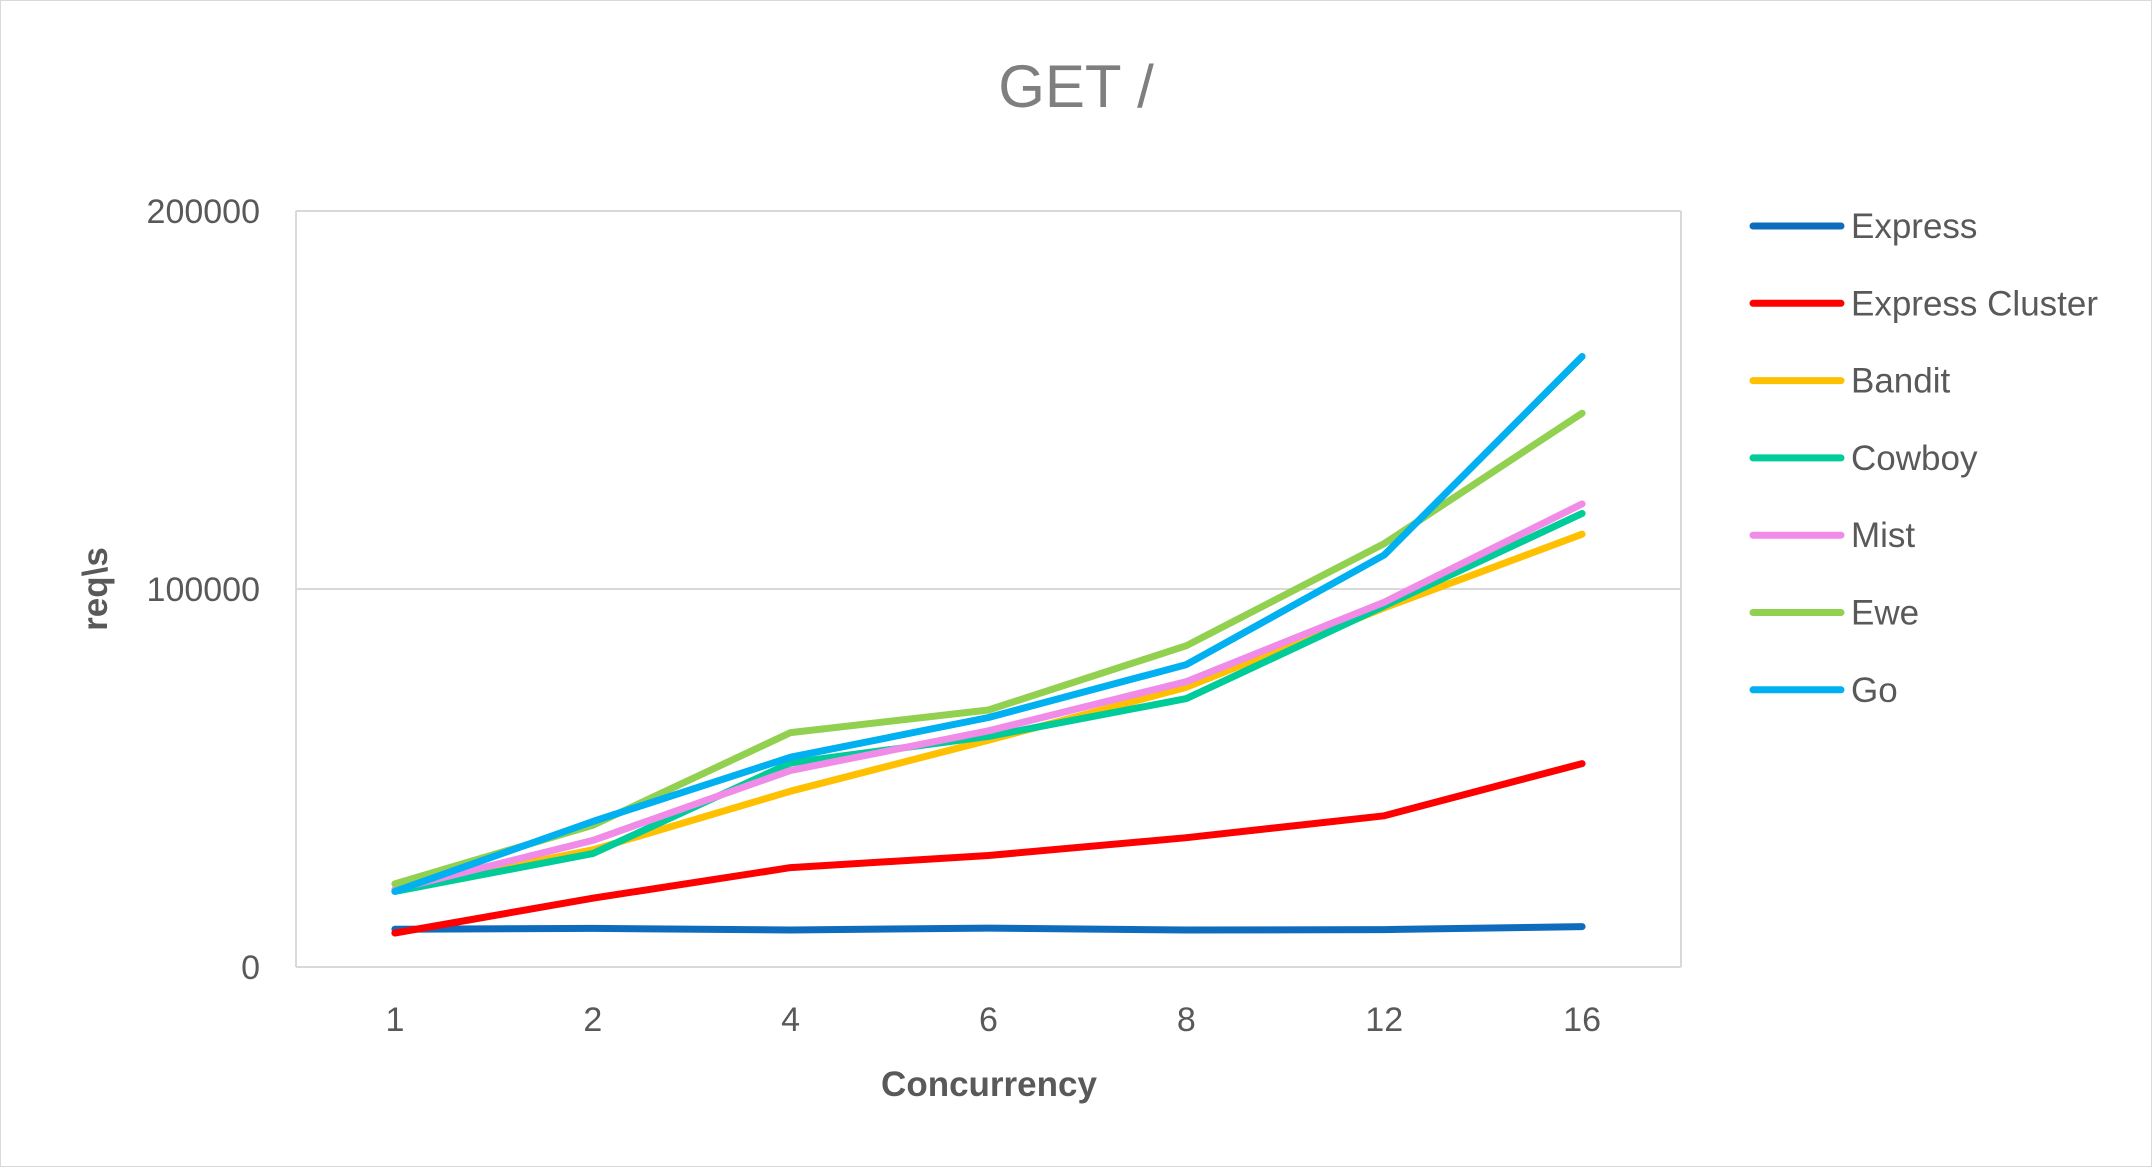 The width and height of the screenshot is (2152, 1171). Describe the element at coordinates (1874, 690) in the screenshot. I see `legend-label: Go` at that location.